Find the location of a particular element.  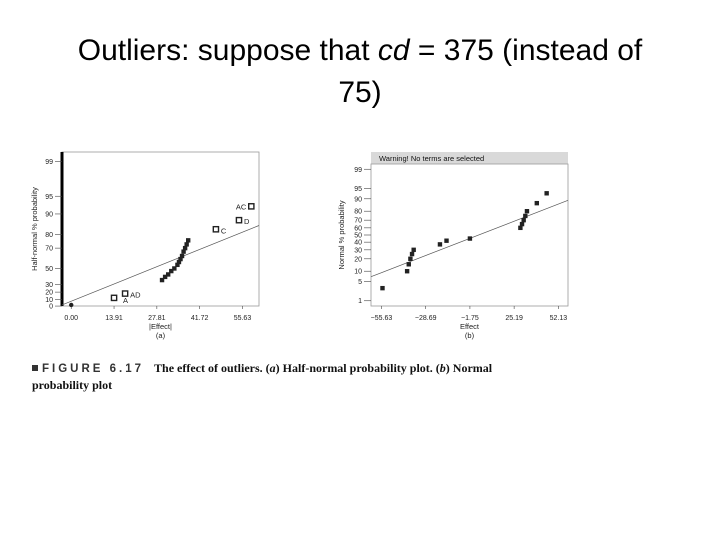

y-tick-label: 60 is located at coordinates (358, 228).